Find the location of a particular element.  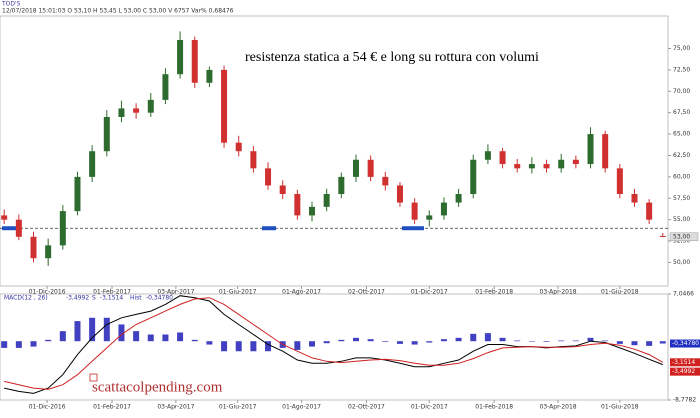

last-price-label: 53,00 is located at coordinates (681, 236).